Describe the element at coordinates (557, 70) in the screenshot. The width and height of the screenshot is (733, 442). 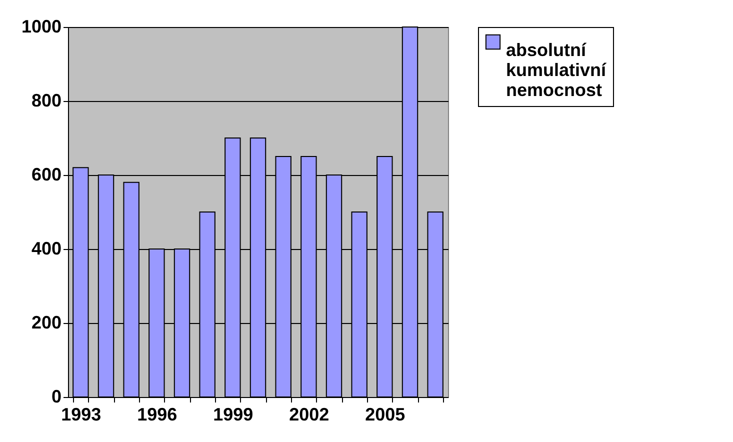
I see `legend-label: absolutní kumulativní nemocnost` at that location.